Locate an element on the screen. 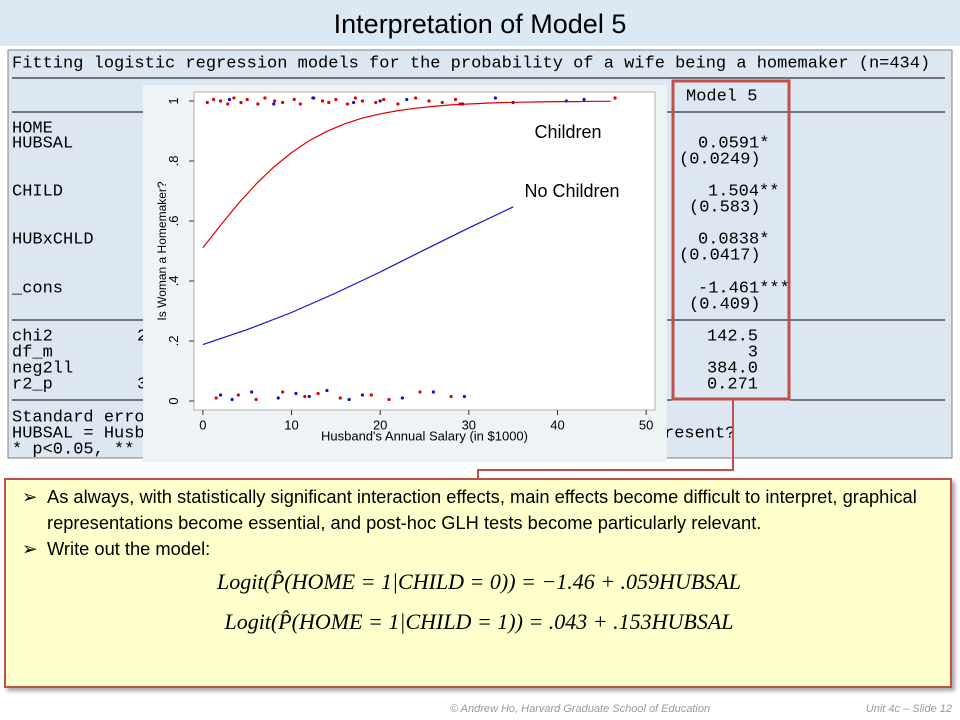 The image size is (960, 720). y-tick-label: .6 is located at coordinates (173, 221).